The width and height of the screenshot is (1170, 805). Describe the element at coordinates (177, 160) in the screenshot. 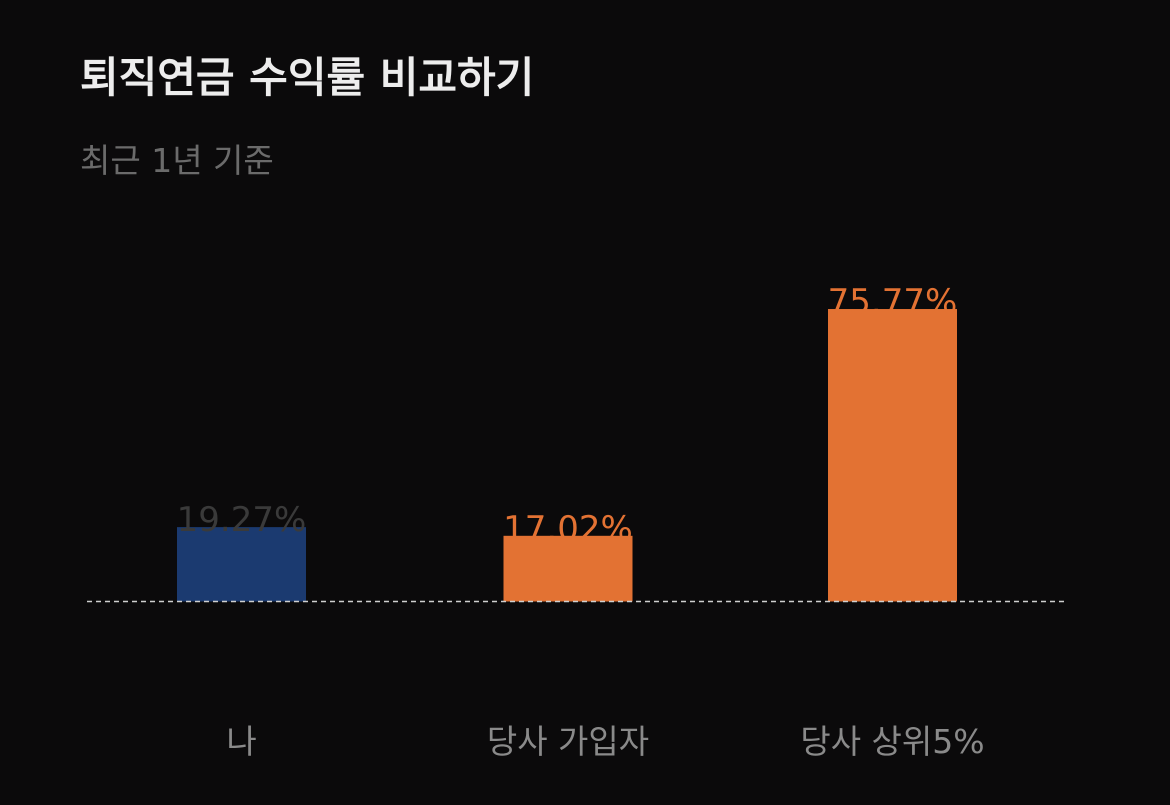

I see `page-subtitle: 최근 1년 기준` at that location.